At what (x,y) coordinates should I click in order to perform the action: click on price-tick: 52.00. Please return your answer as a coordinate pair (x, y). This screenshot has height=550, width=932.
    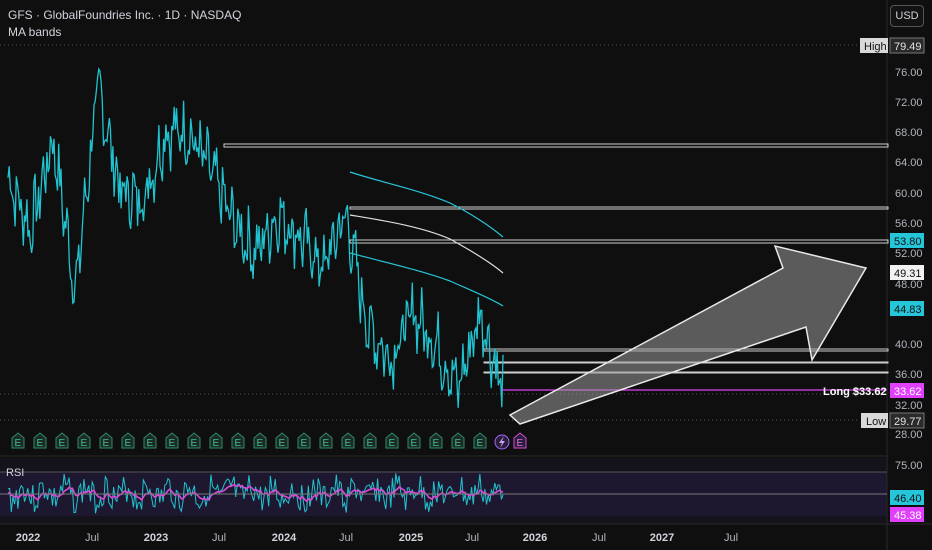
    Looking at the image, I should click on (909, 254).